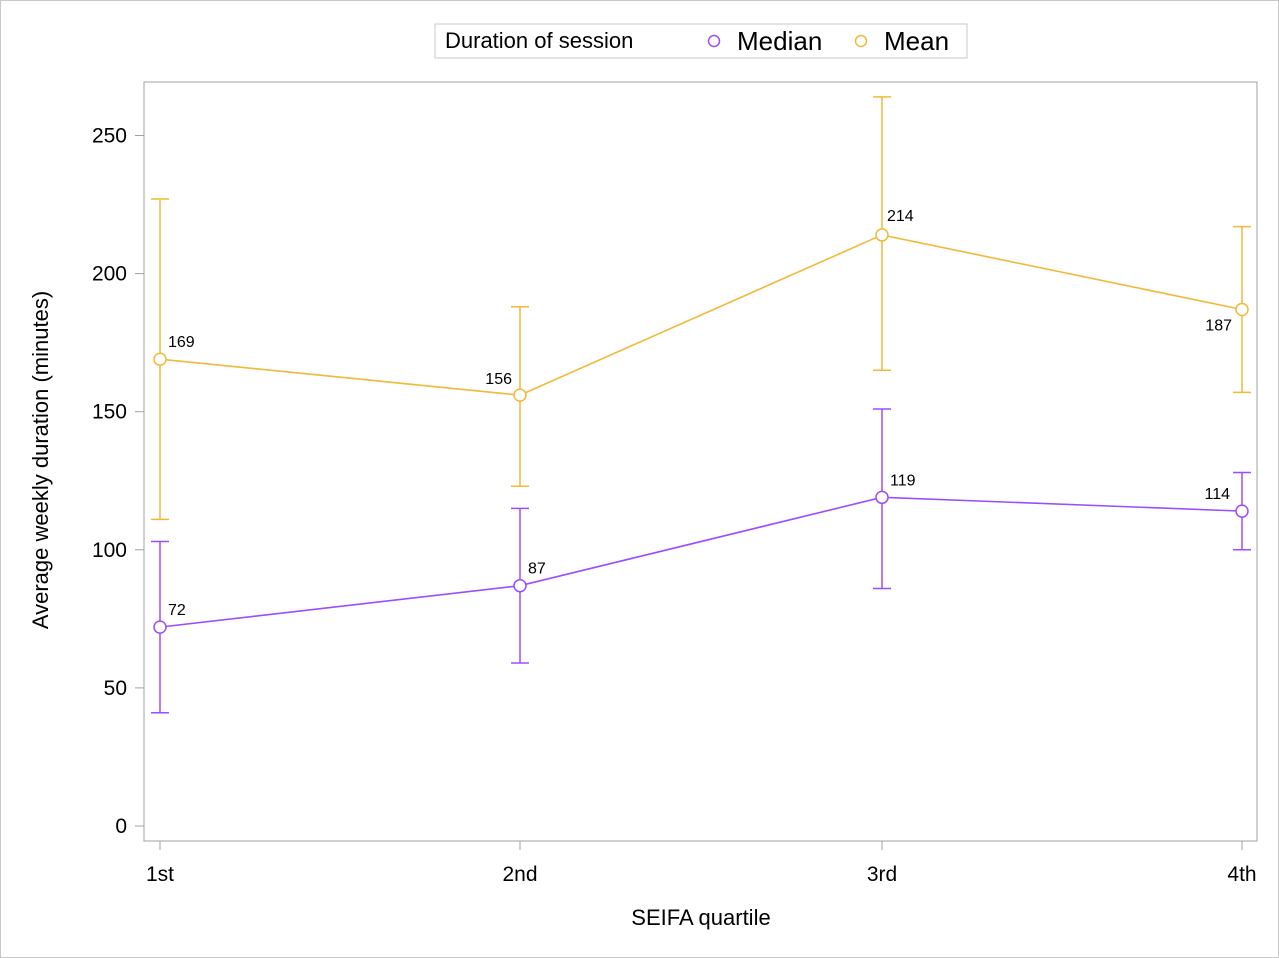  What do you see at coordinates (861, 41) in the screenshot?
I see `legend-marker-mean` at bounding box center [861, 41].